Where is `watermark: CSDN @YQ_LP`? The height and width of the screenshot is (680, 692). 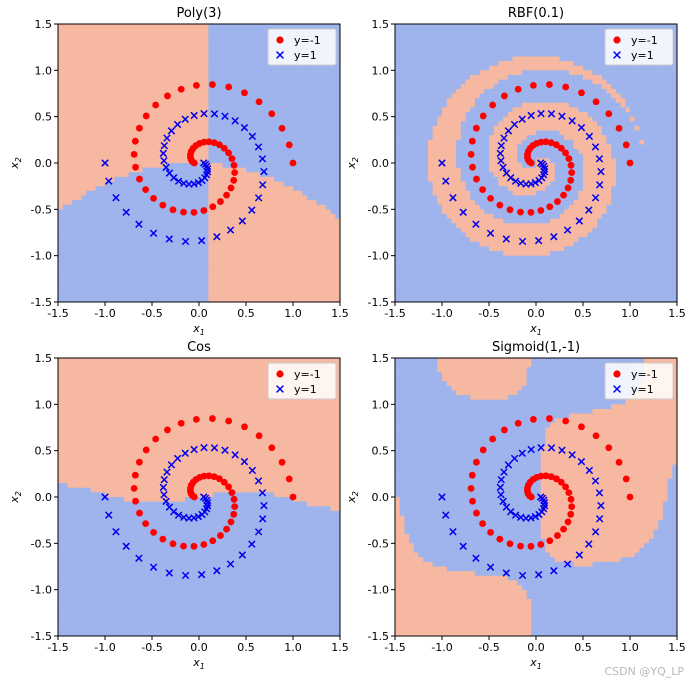 watermark: CSDN @YQ_LP is located at coordinates (644, 671).